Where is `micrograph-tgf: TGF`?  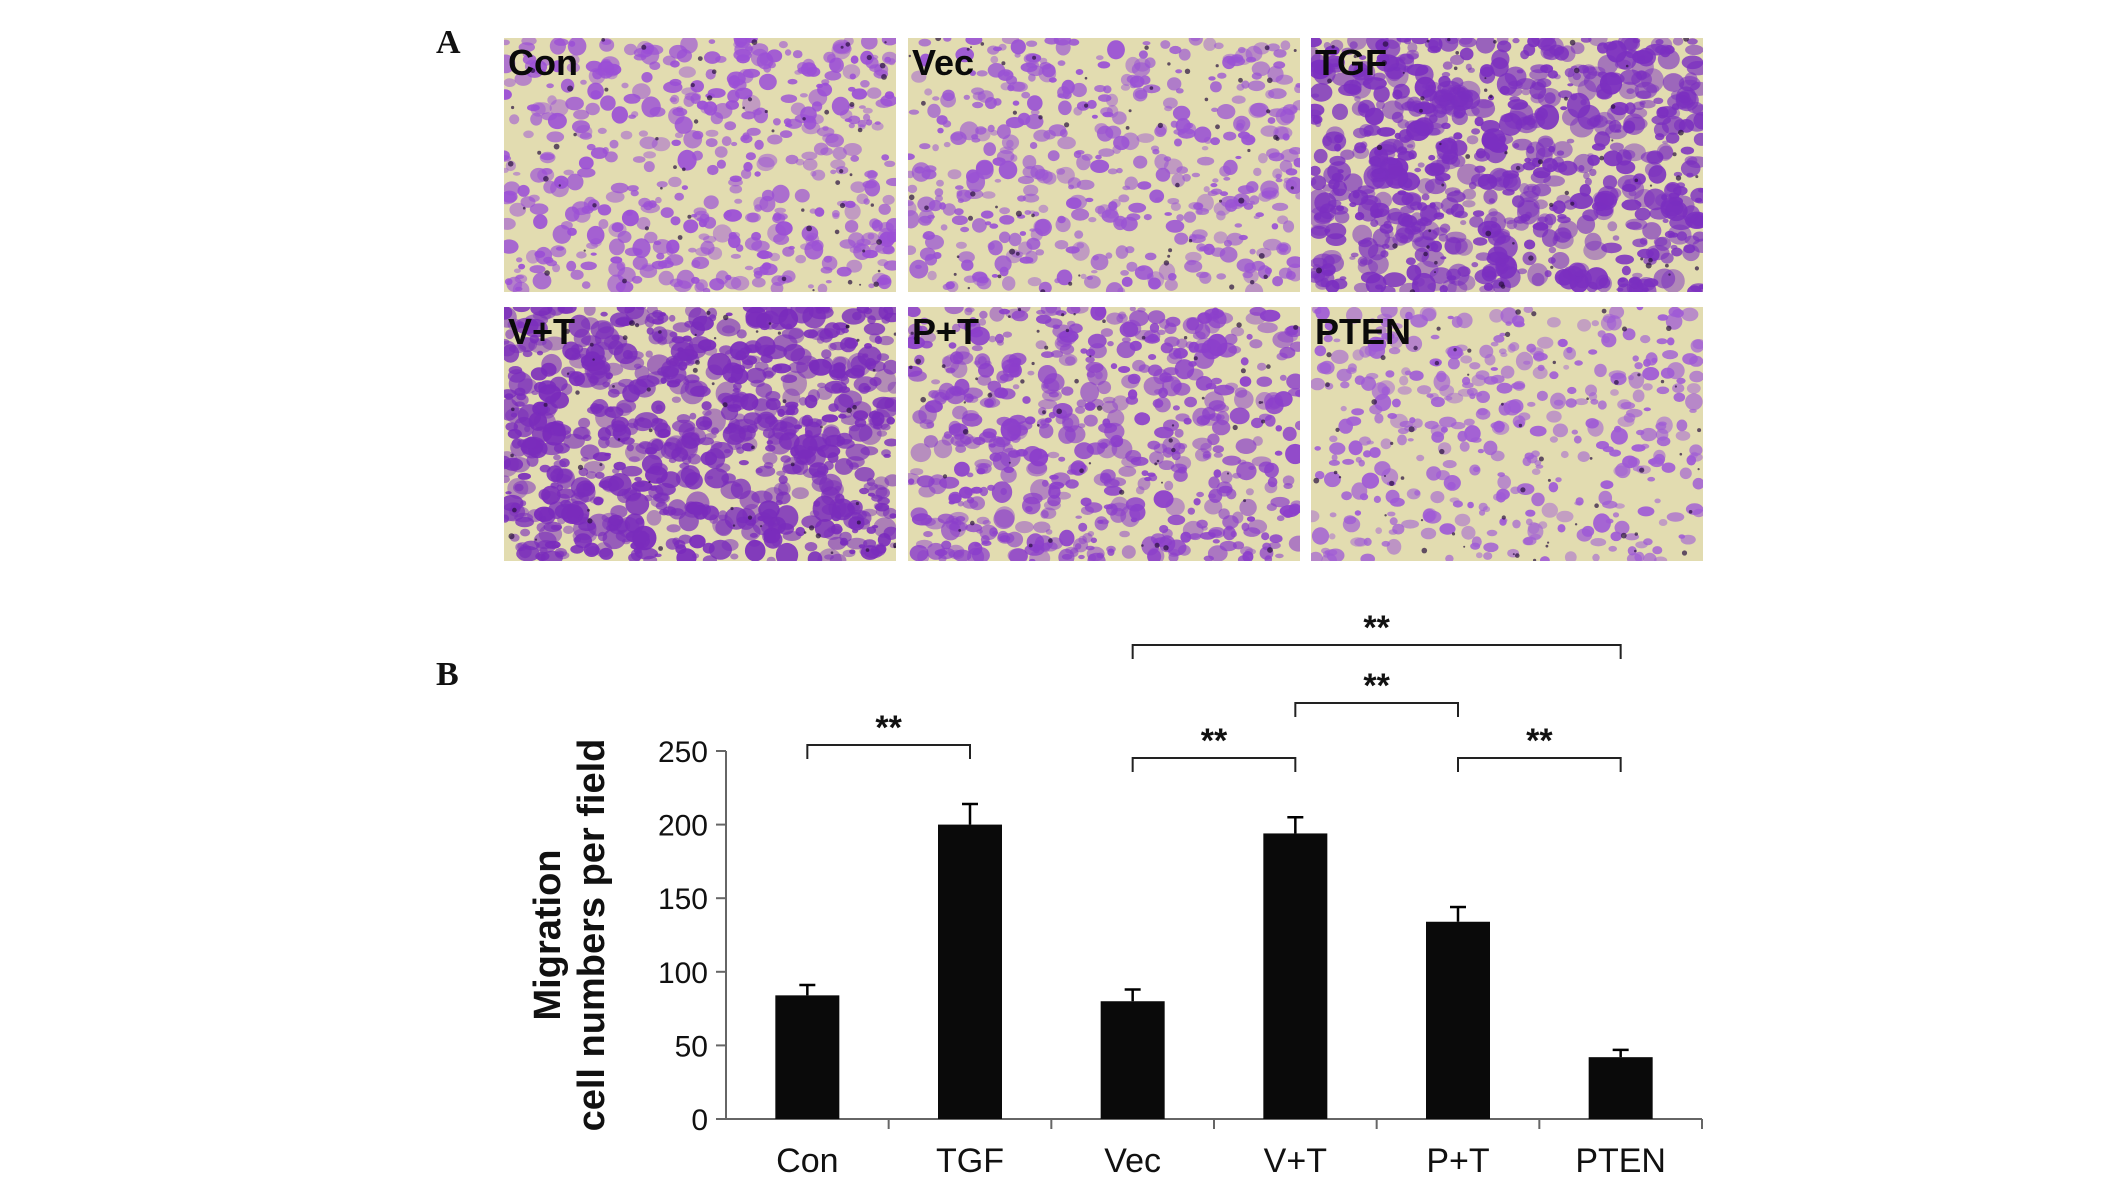 micrograph-tgf: TGF is located at coordinates (1507, 165).